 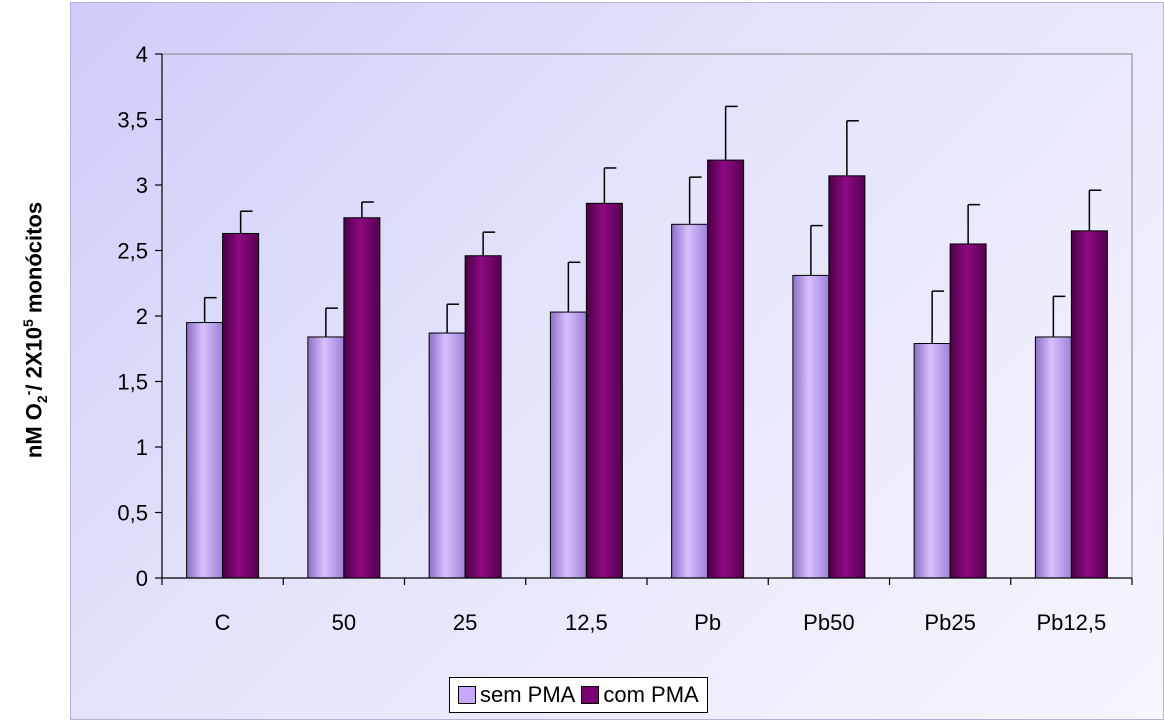 What do you see at coordinates (132, 120) in the screenshot?
I see `y-tick-label-7: 3,5` at bounding box center [132, 120].